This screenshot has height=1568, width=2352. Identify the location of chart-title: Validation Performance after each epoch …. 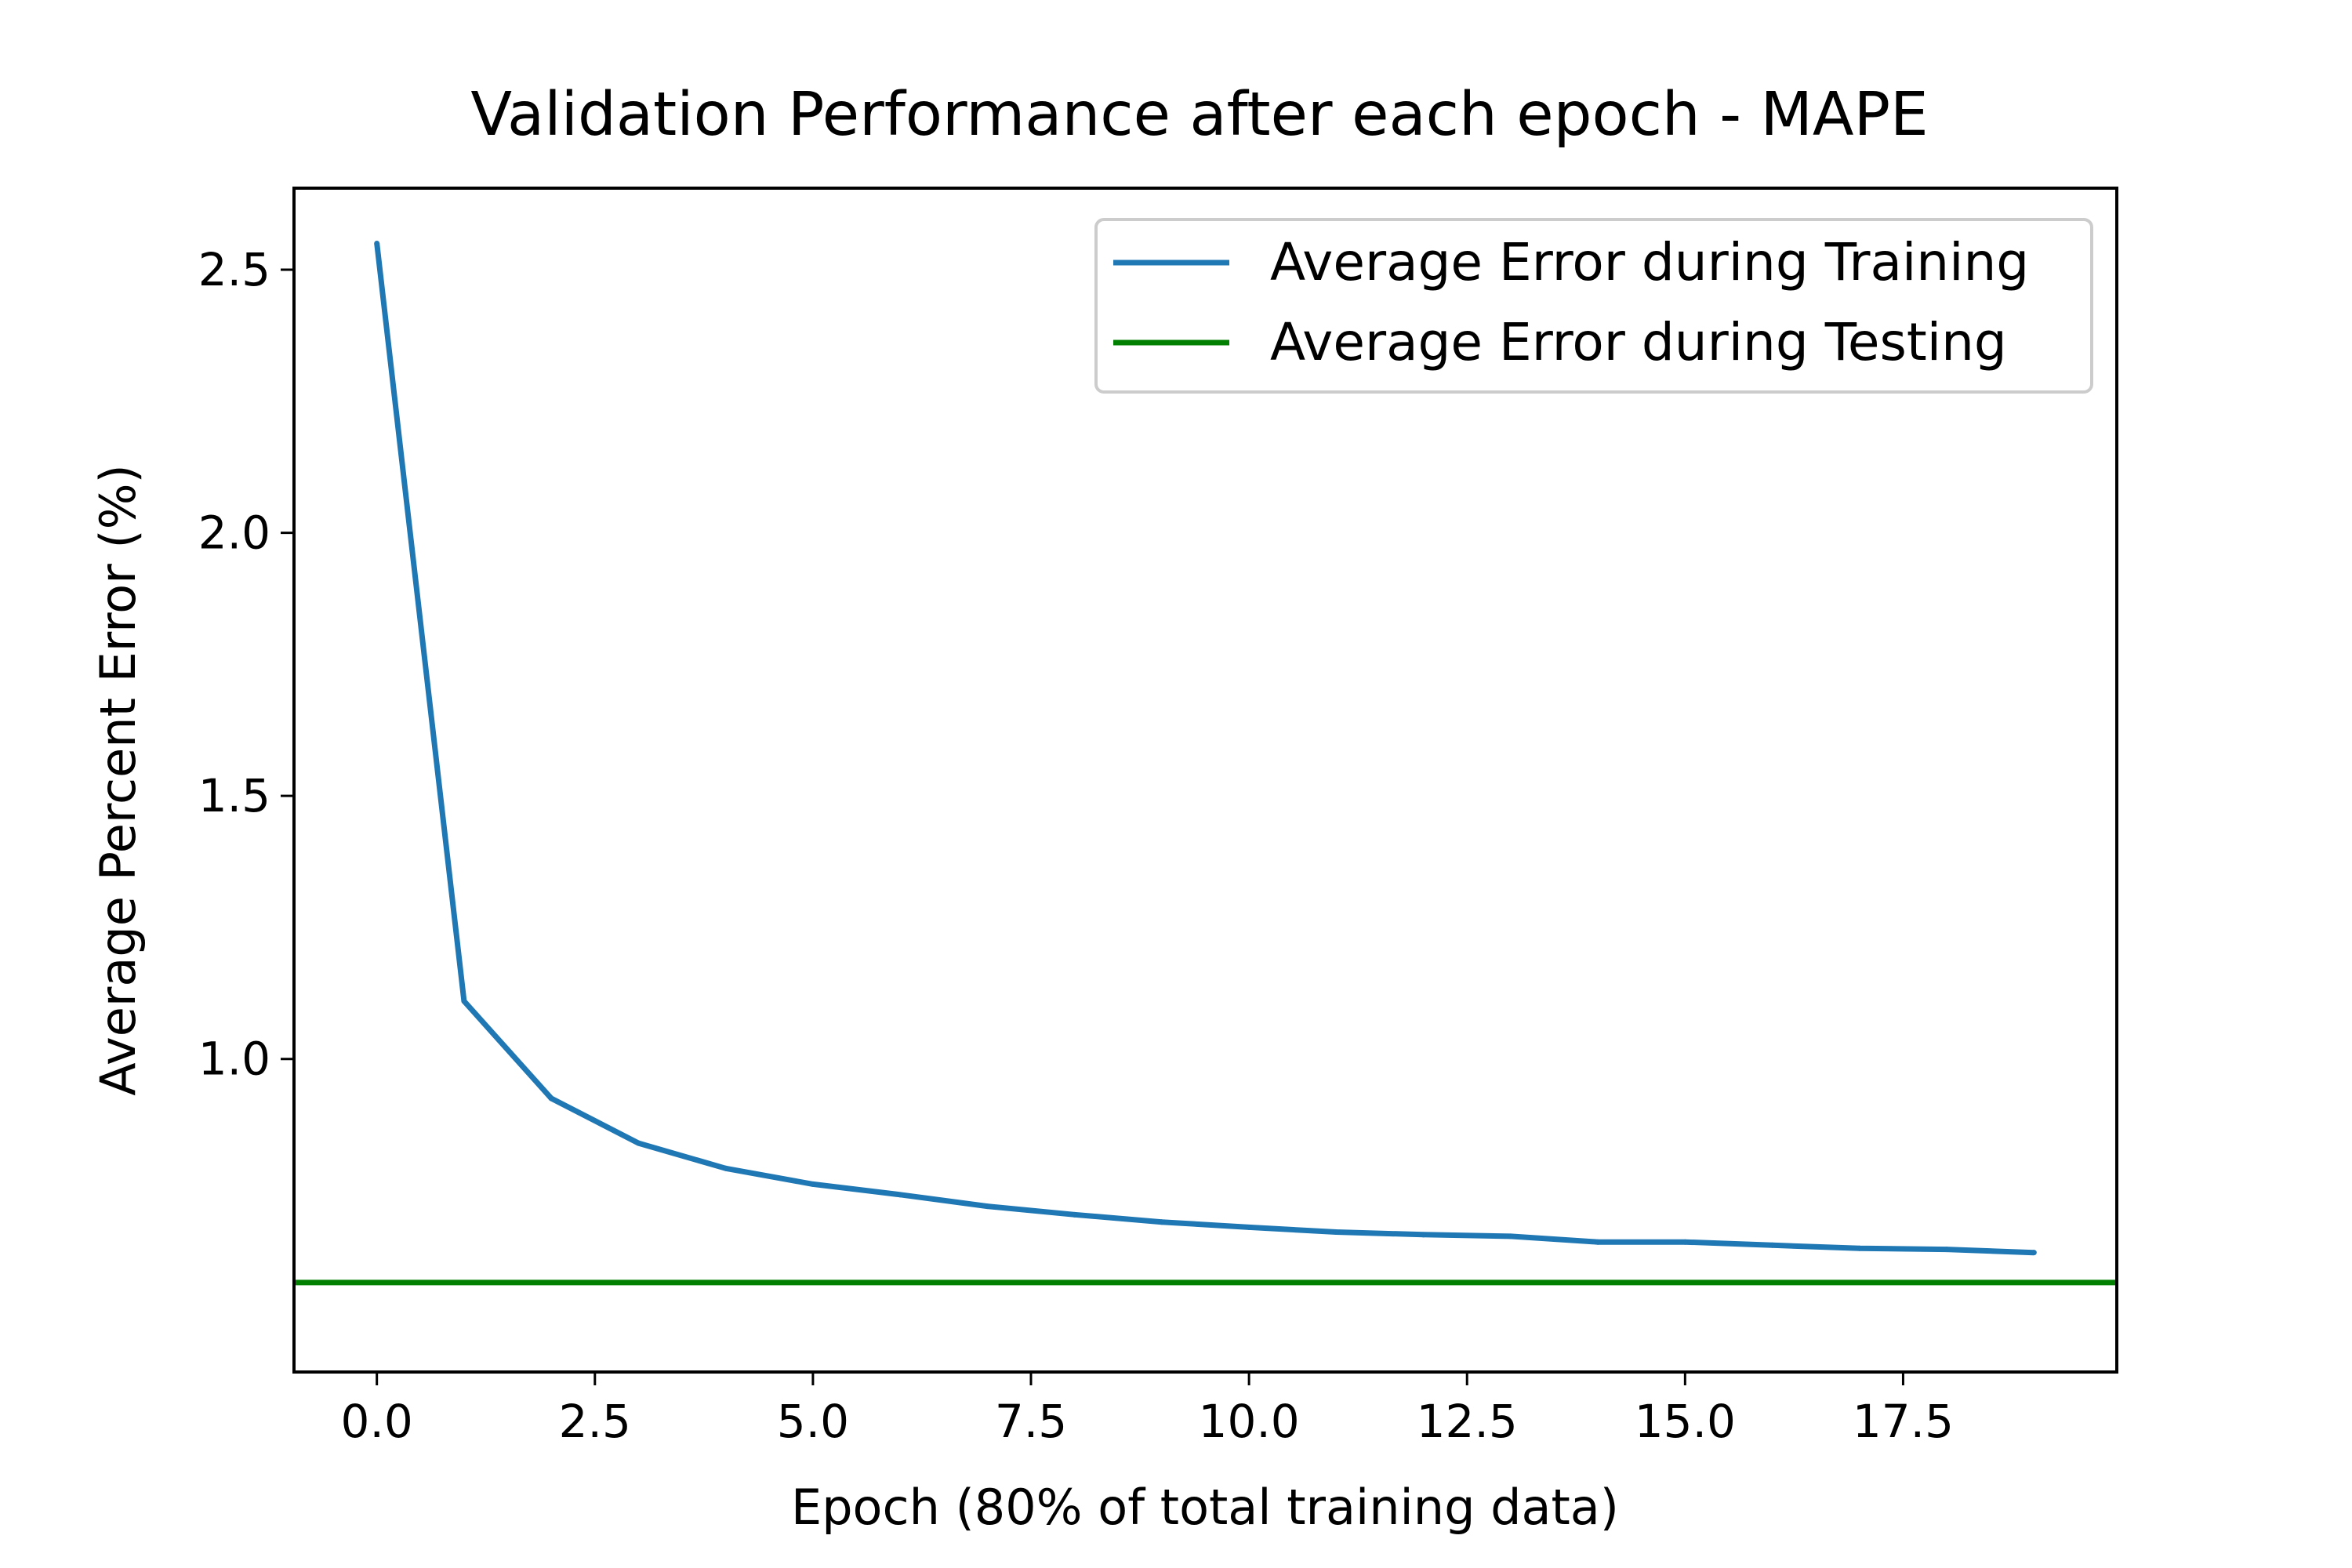
(1199, 115).